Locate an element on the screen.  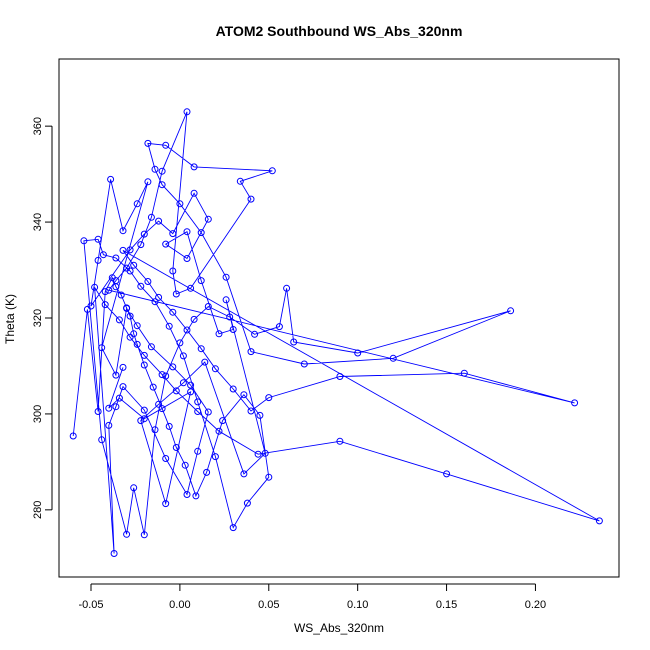
x-tick-label: 0.05 is located at coordinates (268, 605).